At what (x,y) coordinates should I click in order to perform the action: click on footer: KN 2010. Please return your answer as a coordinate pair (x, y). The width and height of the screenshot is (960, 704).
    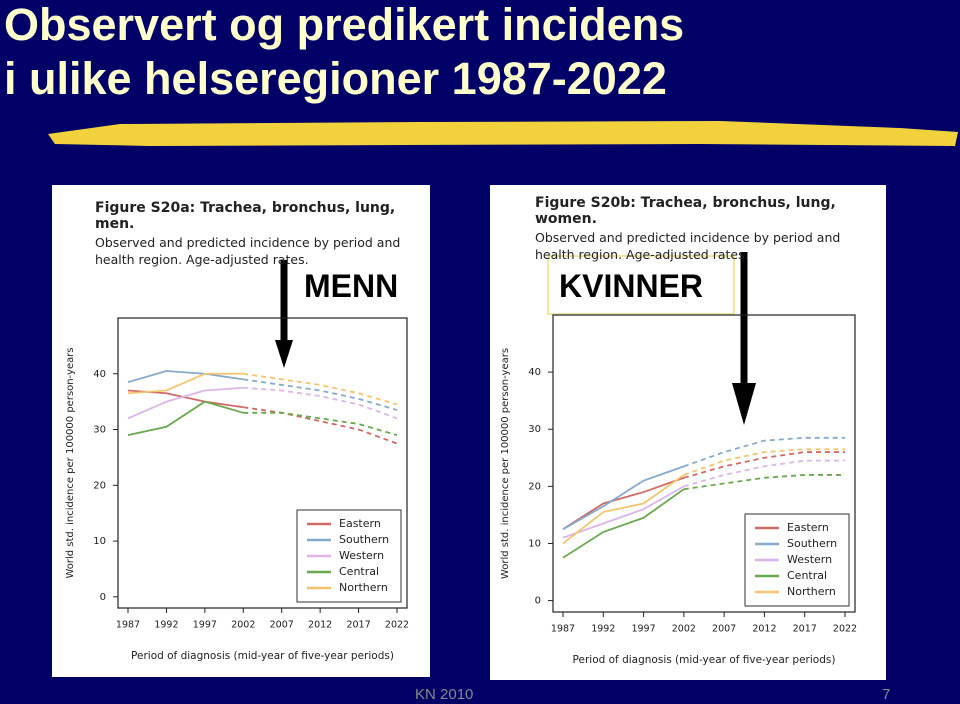
    Looking at the image, I should click on (444, 694).